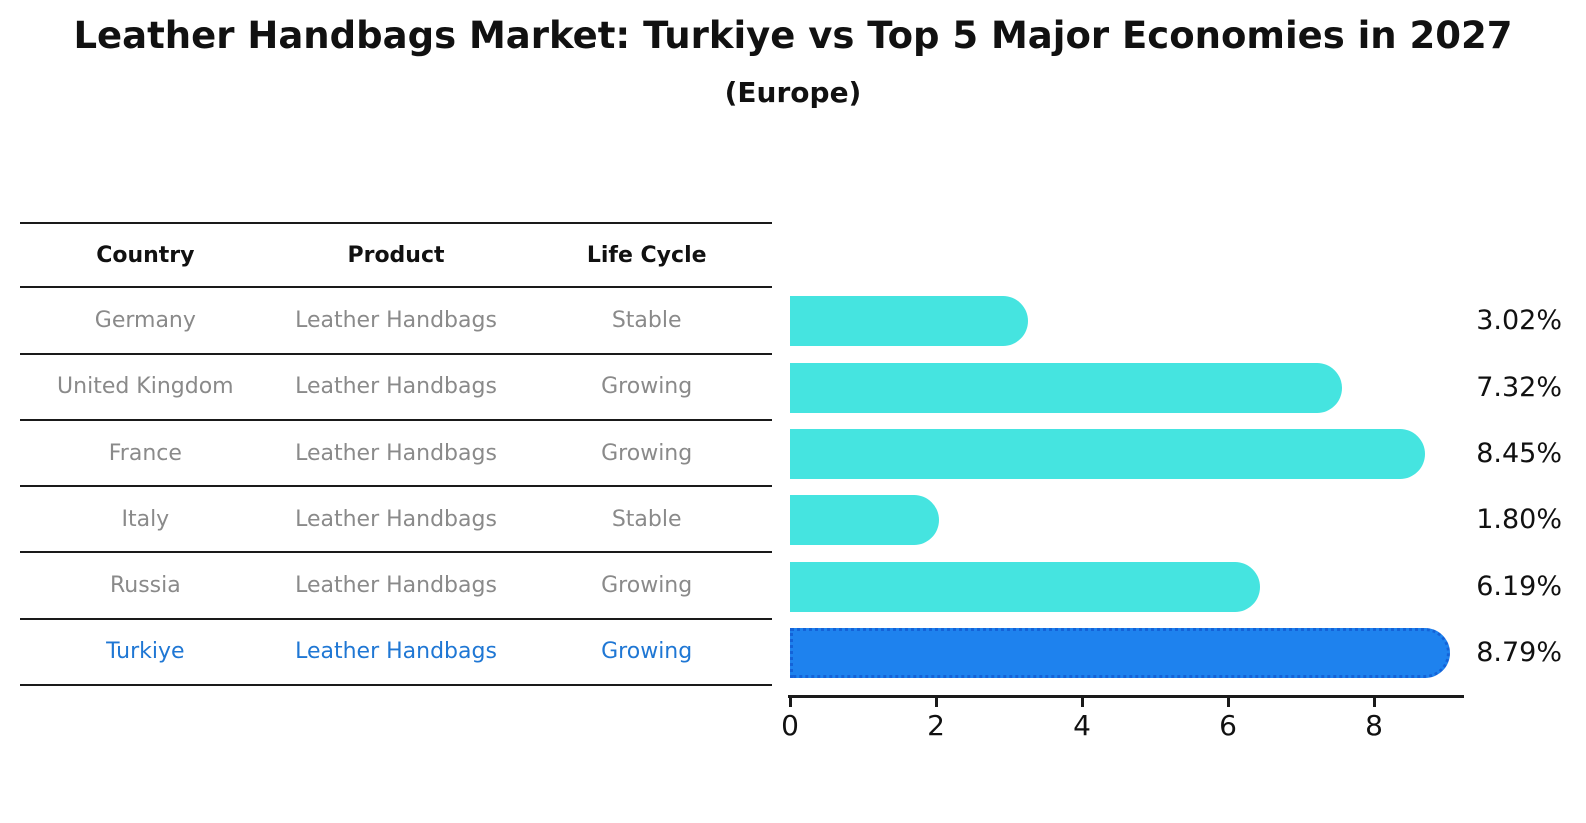  I want to click on x-axis-tick-label-0: 0, so click(790, 725).